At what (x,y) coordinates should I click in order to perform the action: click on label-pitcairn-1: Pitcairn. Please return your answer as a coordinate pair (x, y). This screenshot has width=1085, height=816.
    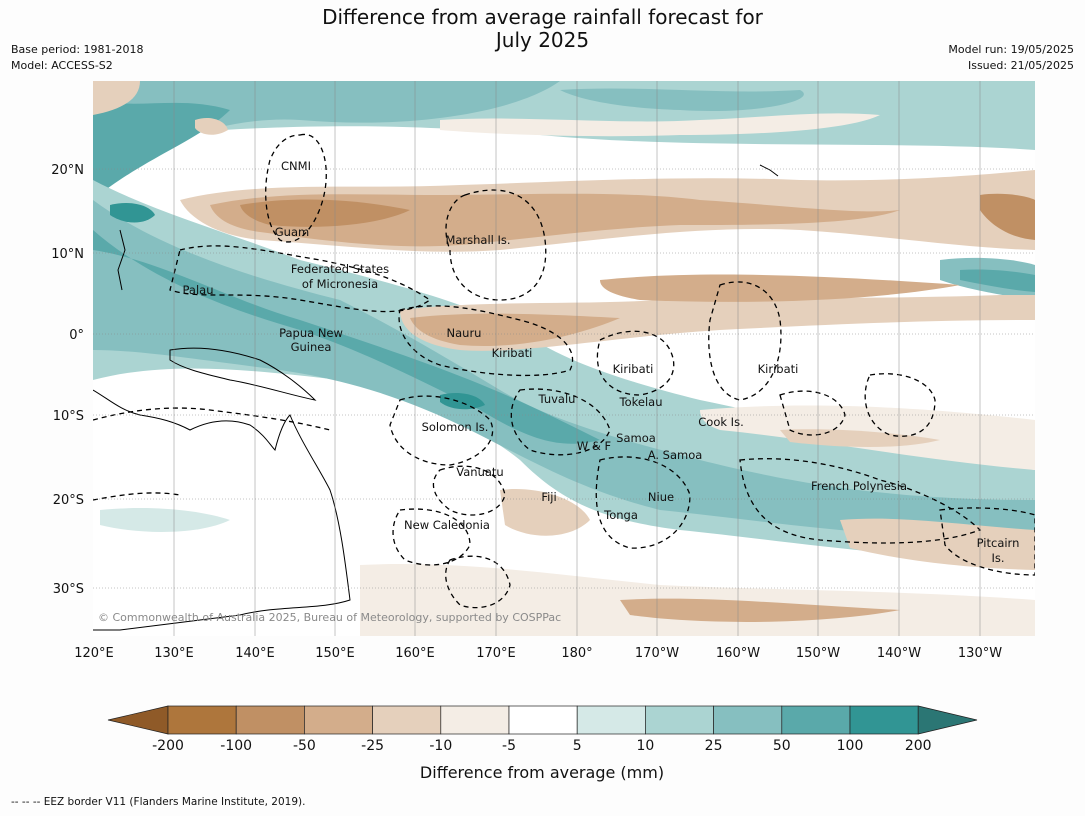
    Looking at the image, I should click on (998, 543).